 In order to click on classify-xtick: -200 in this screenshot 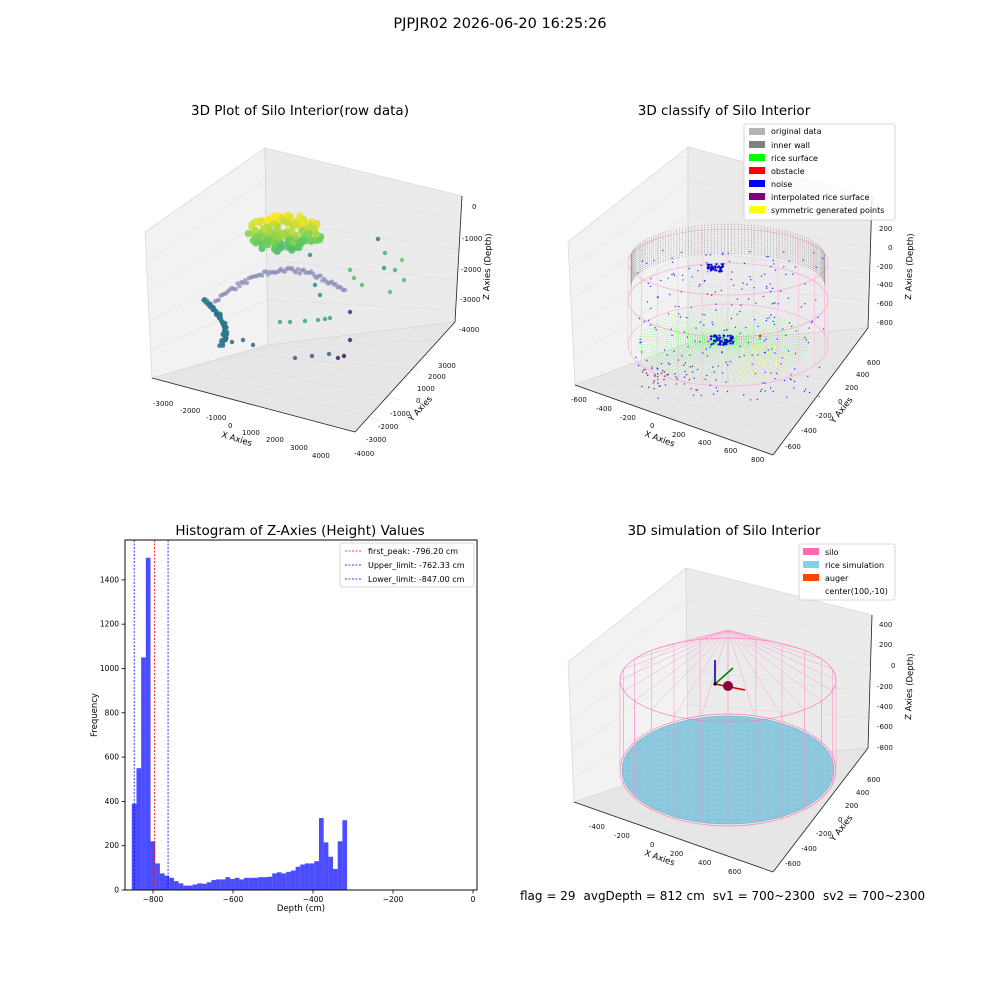, I will do `click(628, 418)`.